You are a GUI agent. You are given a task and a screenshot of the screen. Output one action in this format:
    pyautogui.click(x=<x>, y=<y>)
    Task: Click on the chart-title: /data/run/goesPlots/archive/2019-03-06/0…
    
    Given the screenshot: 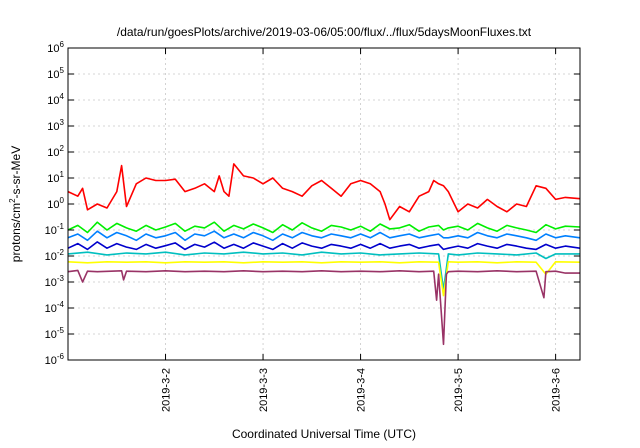 What is the action you would take?
    pyautogui.click(x=324, y=32)
    